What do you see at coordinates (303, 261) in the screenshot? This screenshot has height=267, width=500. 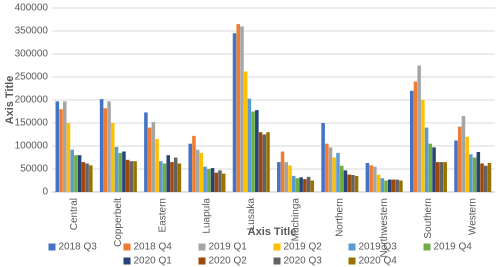 I see `legend-label: 2020 Q3` at bounding box center [303, 261].